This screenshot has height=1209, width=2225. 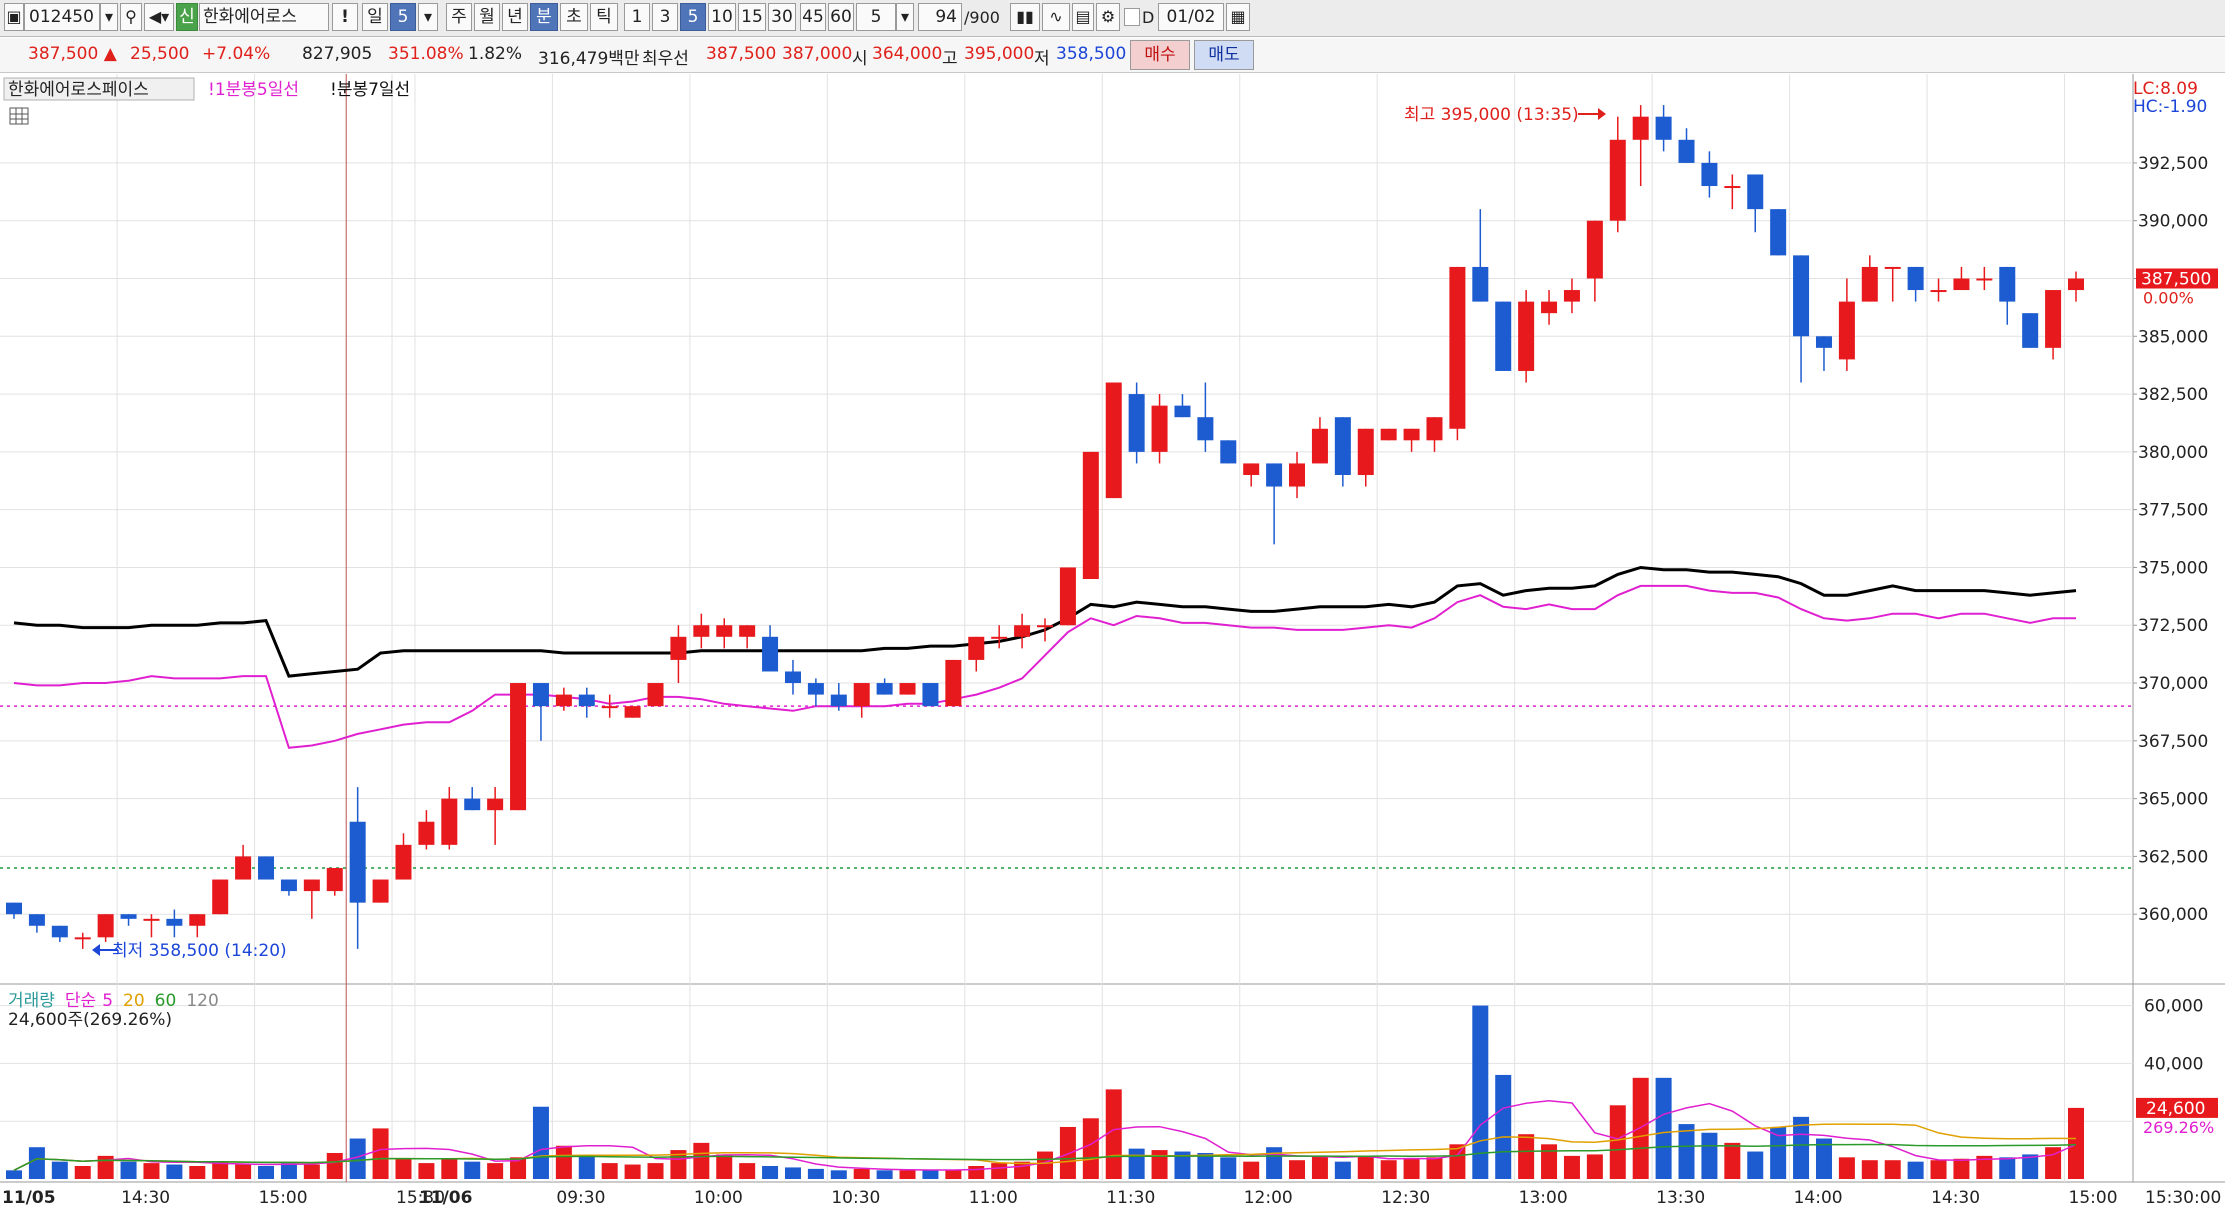 I want to click on time-tick-label: 10:30, so click(x=855, y=1198).